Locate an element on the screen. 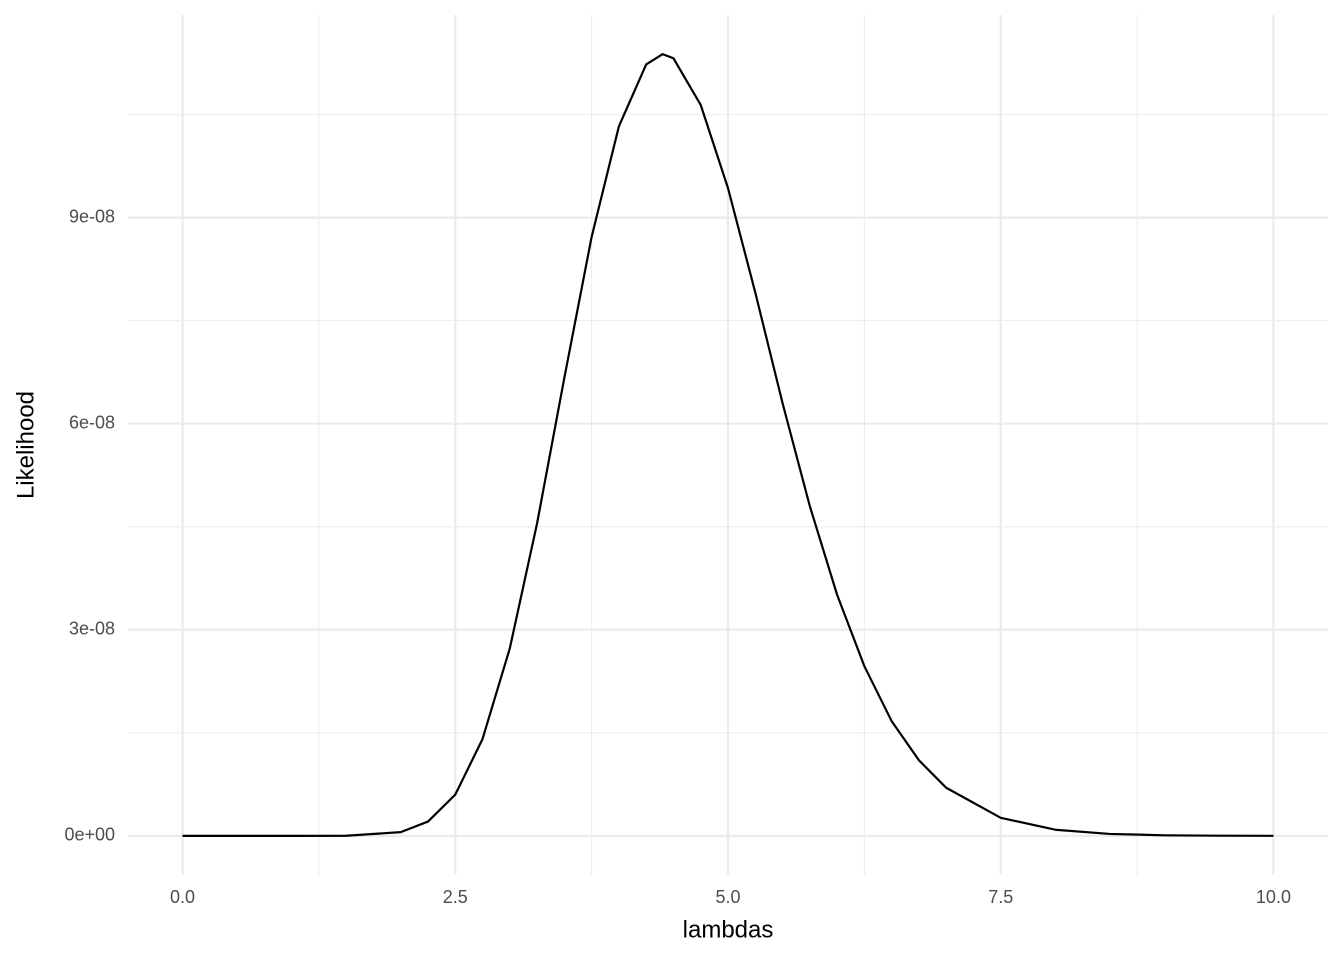 The image size is (1344, 960). y-tick-label: 9e-08 is located at coordinates (92, 216).